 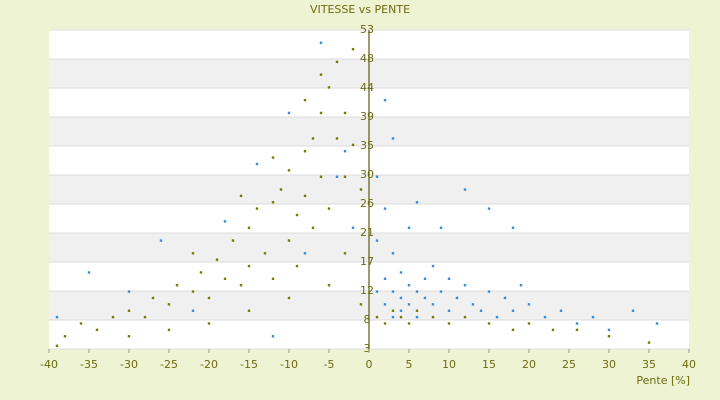 What do you see at coordinates (529, 364) in the screenshot?
I see `x-tick-label: 20` at bounding box center [529, 364].